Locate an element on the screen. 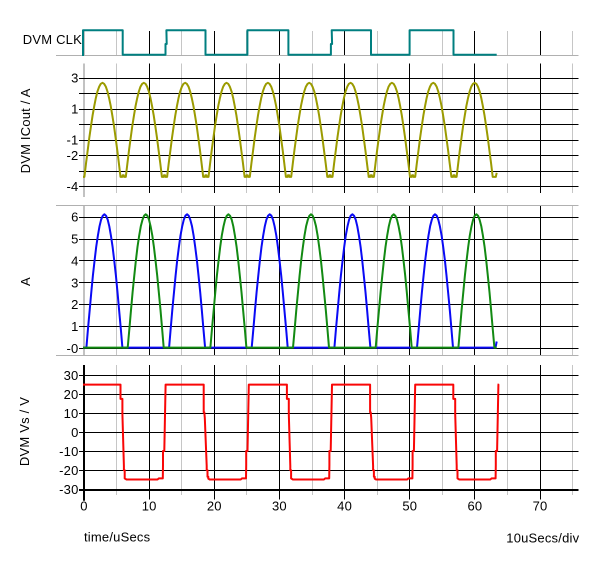  svg-text: A is located at coordinates (25, 281).